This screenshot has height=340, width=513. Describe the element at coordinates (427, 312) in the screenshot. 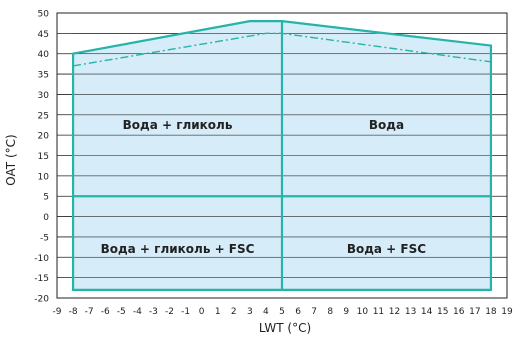

I see `x-tick-label: 14` at that location.